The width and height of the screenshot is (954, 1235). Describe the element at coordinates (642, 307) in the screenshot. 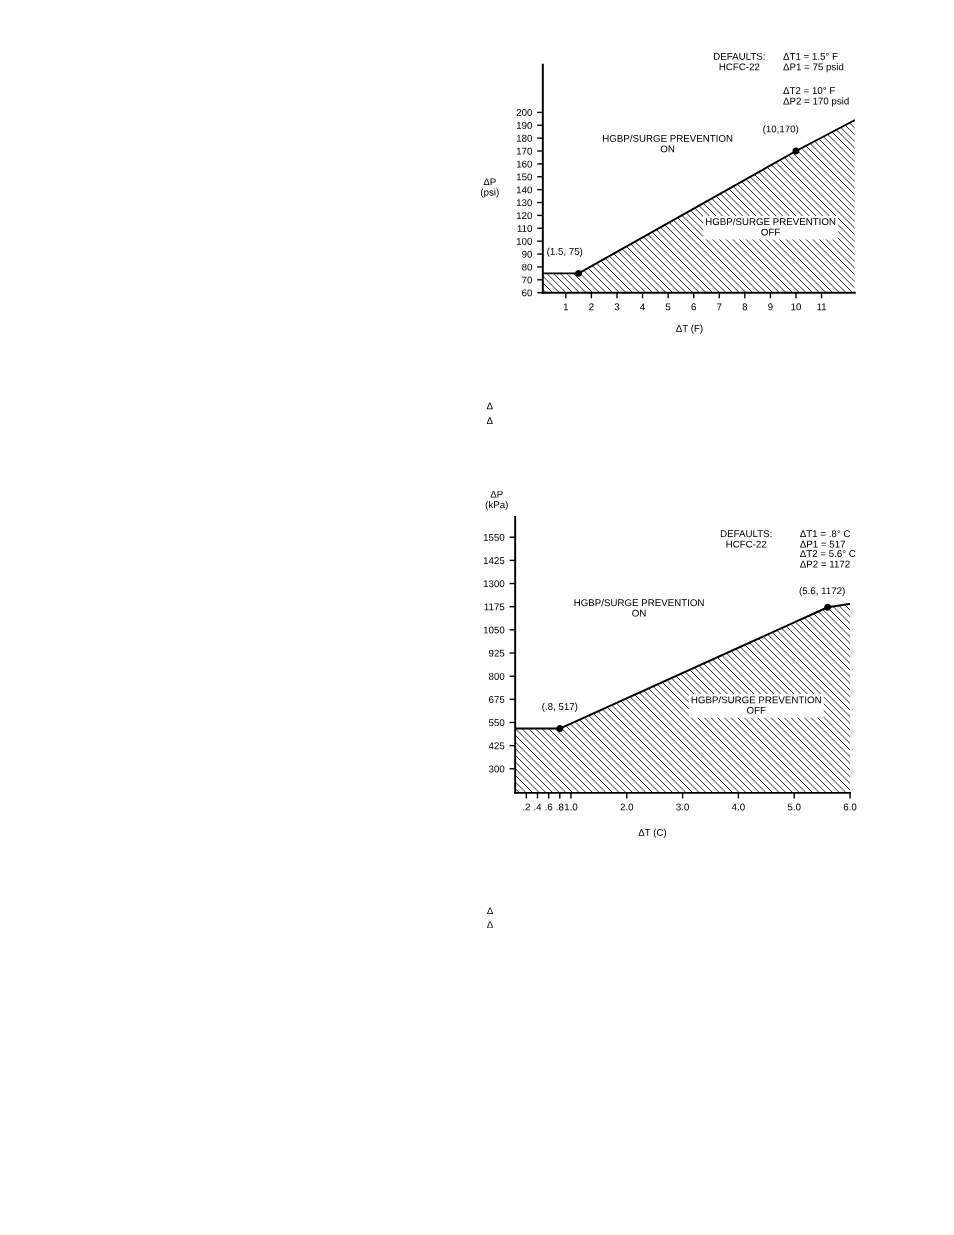

I see `x-tick-label: 4` at that location.